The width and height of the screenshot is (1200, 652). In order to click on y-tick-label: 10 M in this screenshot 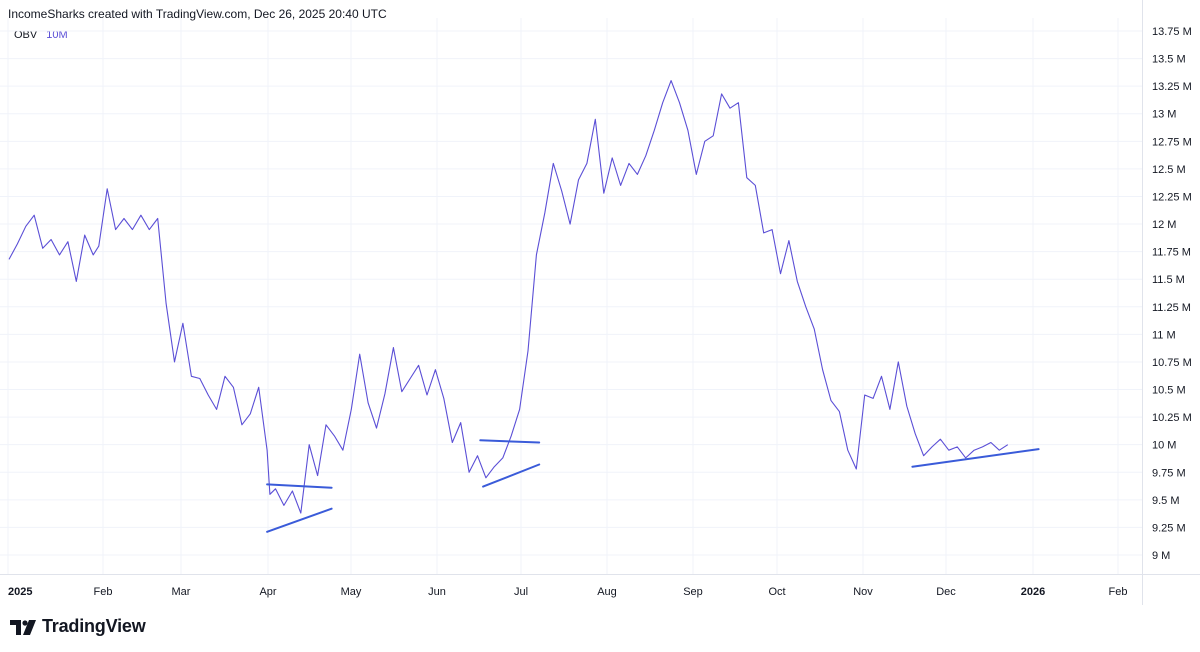, I will do `click(1164, 446)`.